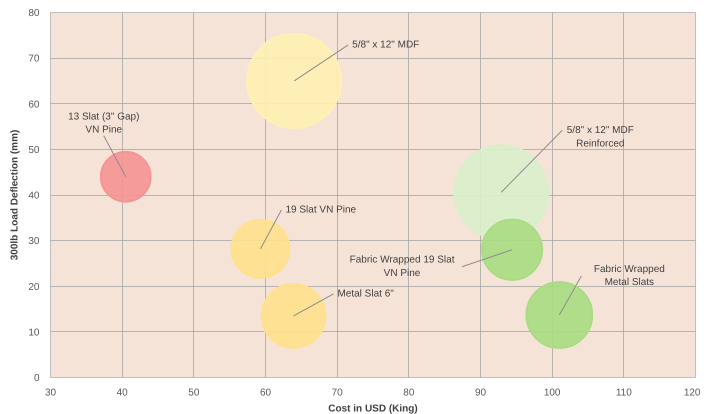 The image size is (720, 414). What do you see at coordinates (34, 13) in the screenshot?
I see `y-tick-label: 80` at bounding box center [34, 13].